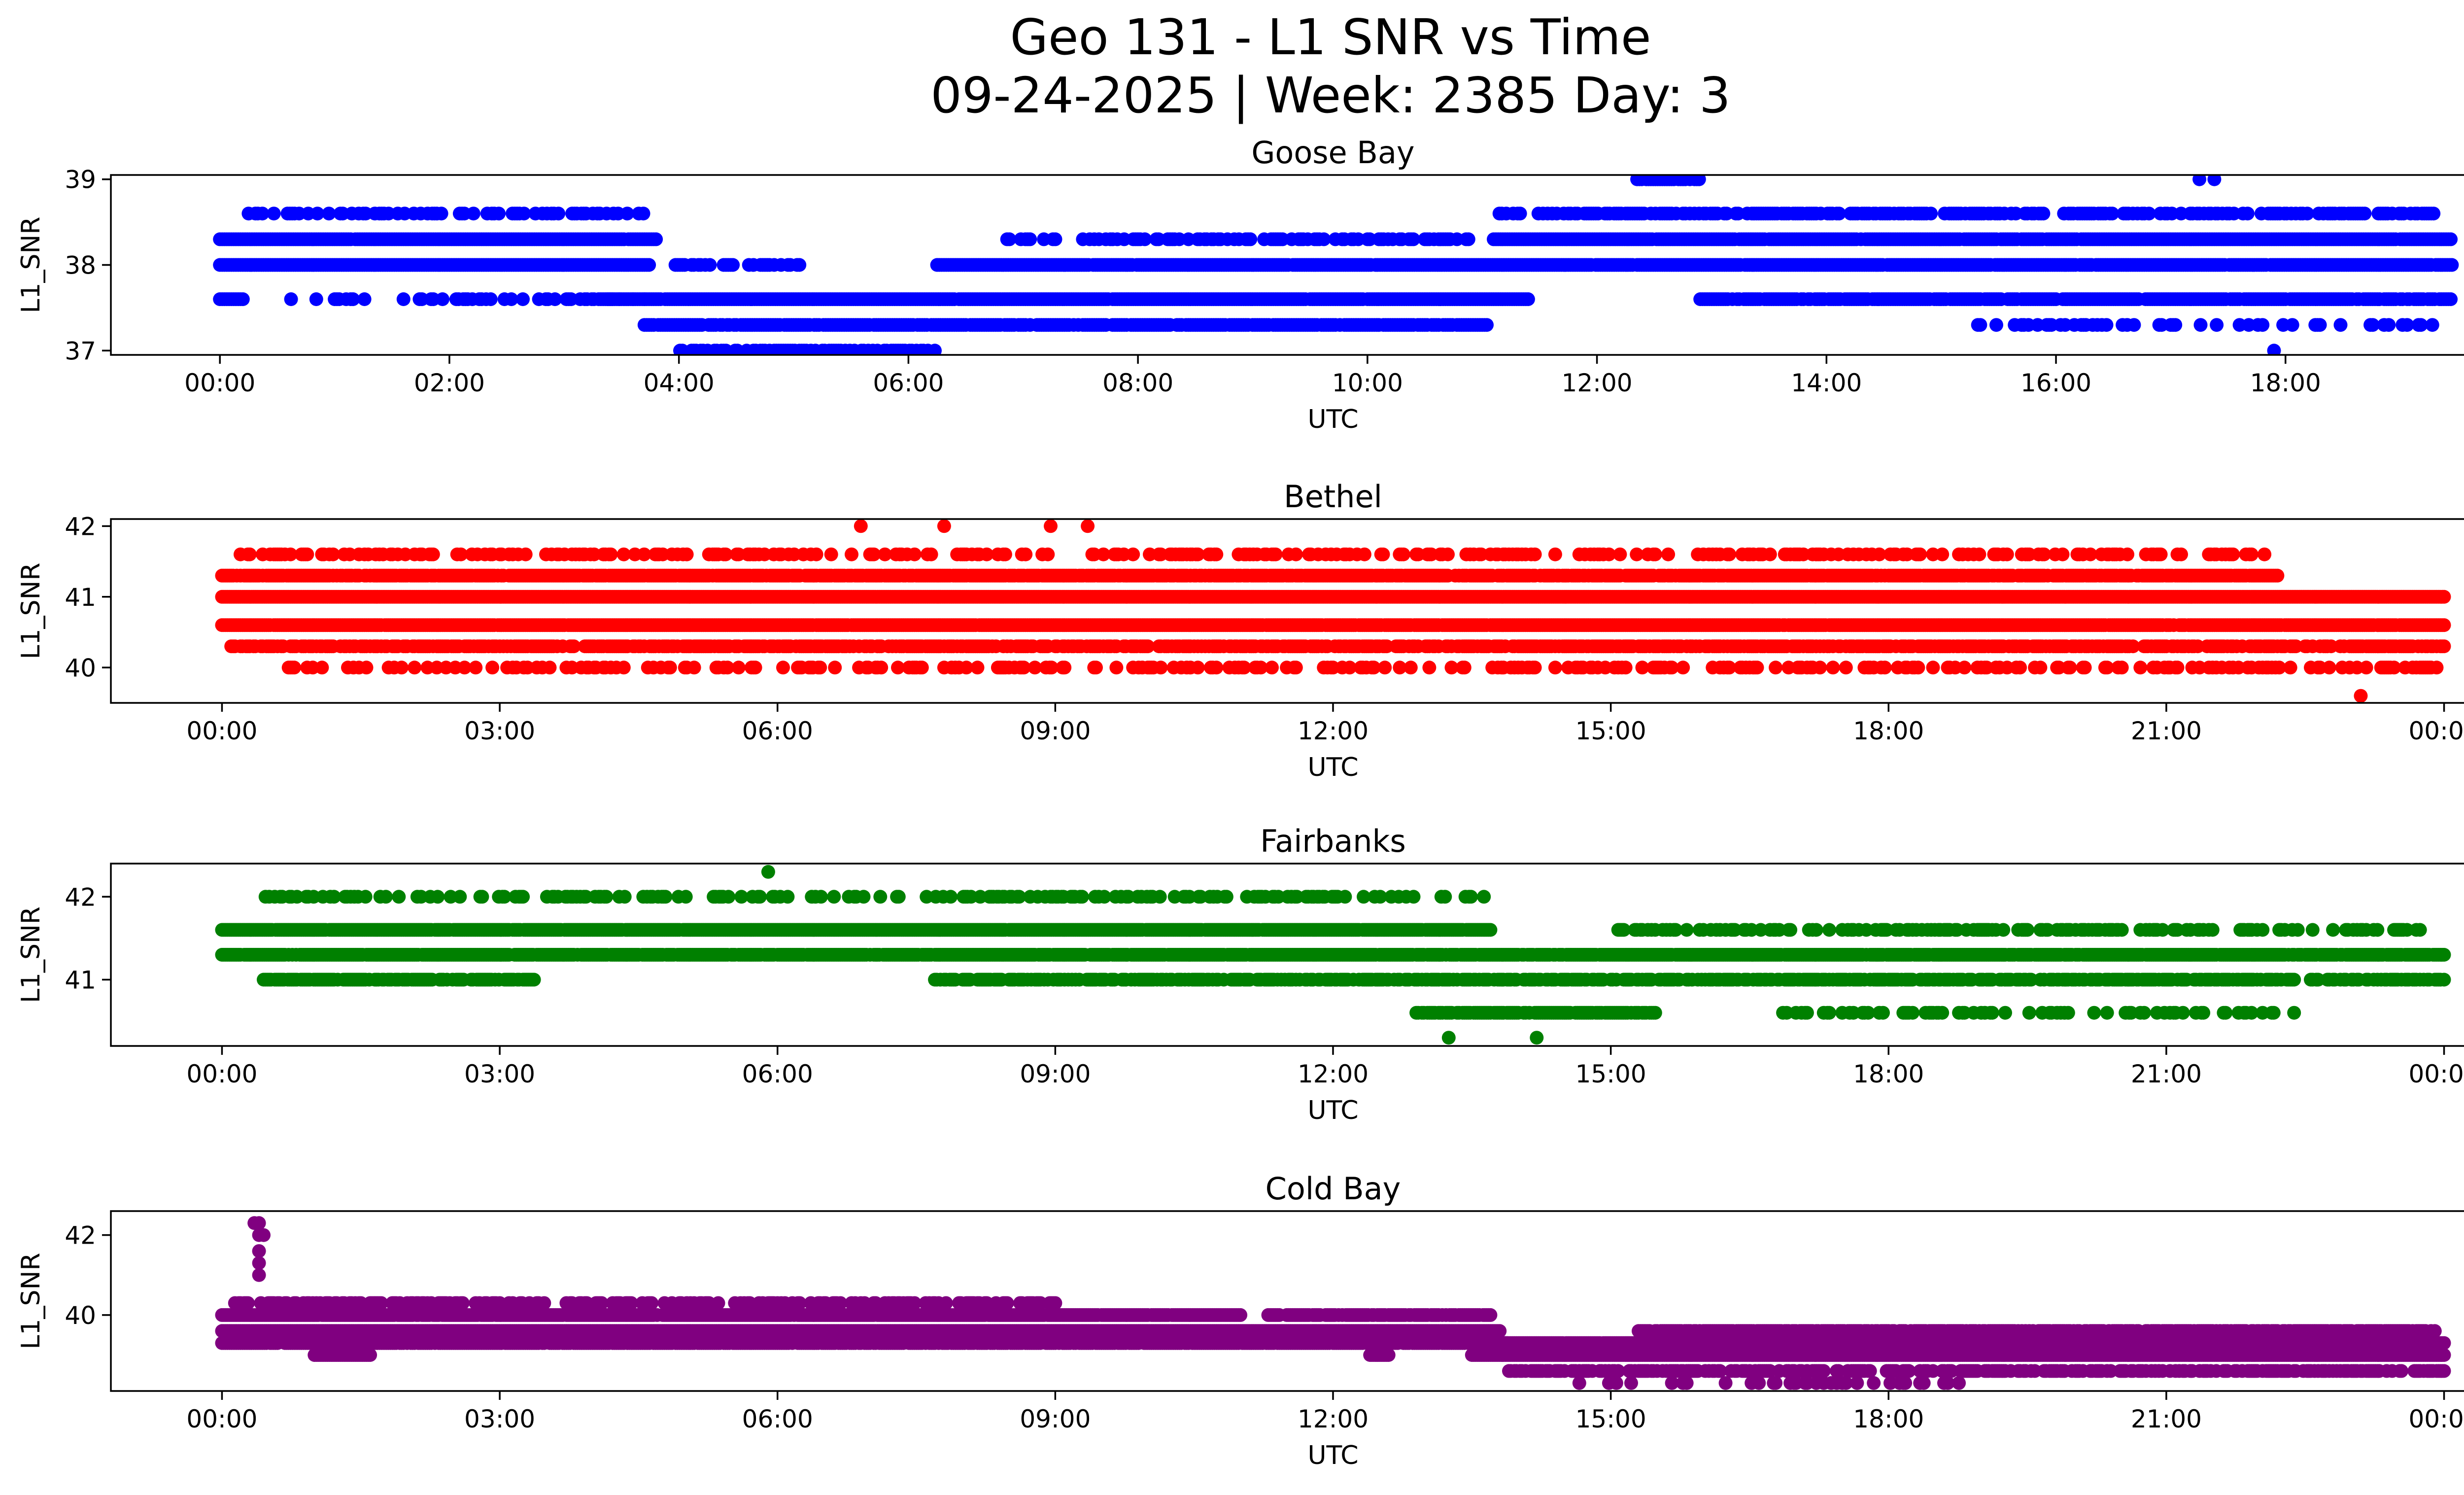 This screenshot has width=2464, height=1495. I want to click on goose-bay-xtick-label: 02:00, so click(449, 383).